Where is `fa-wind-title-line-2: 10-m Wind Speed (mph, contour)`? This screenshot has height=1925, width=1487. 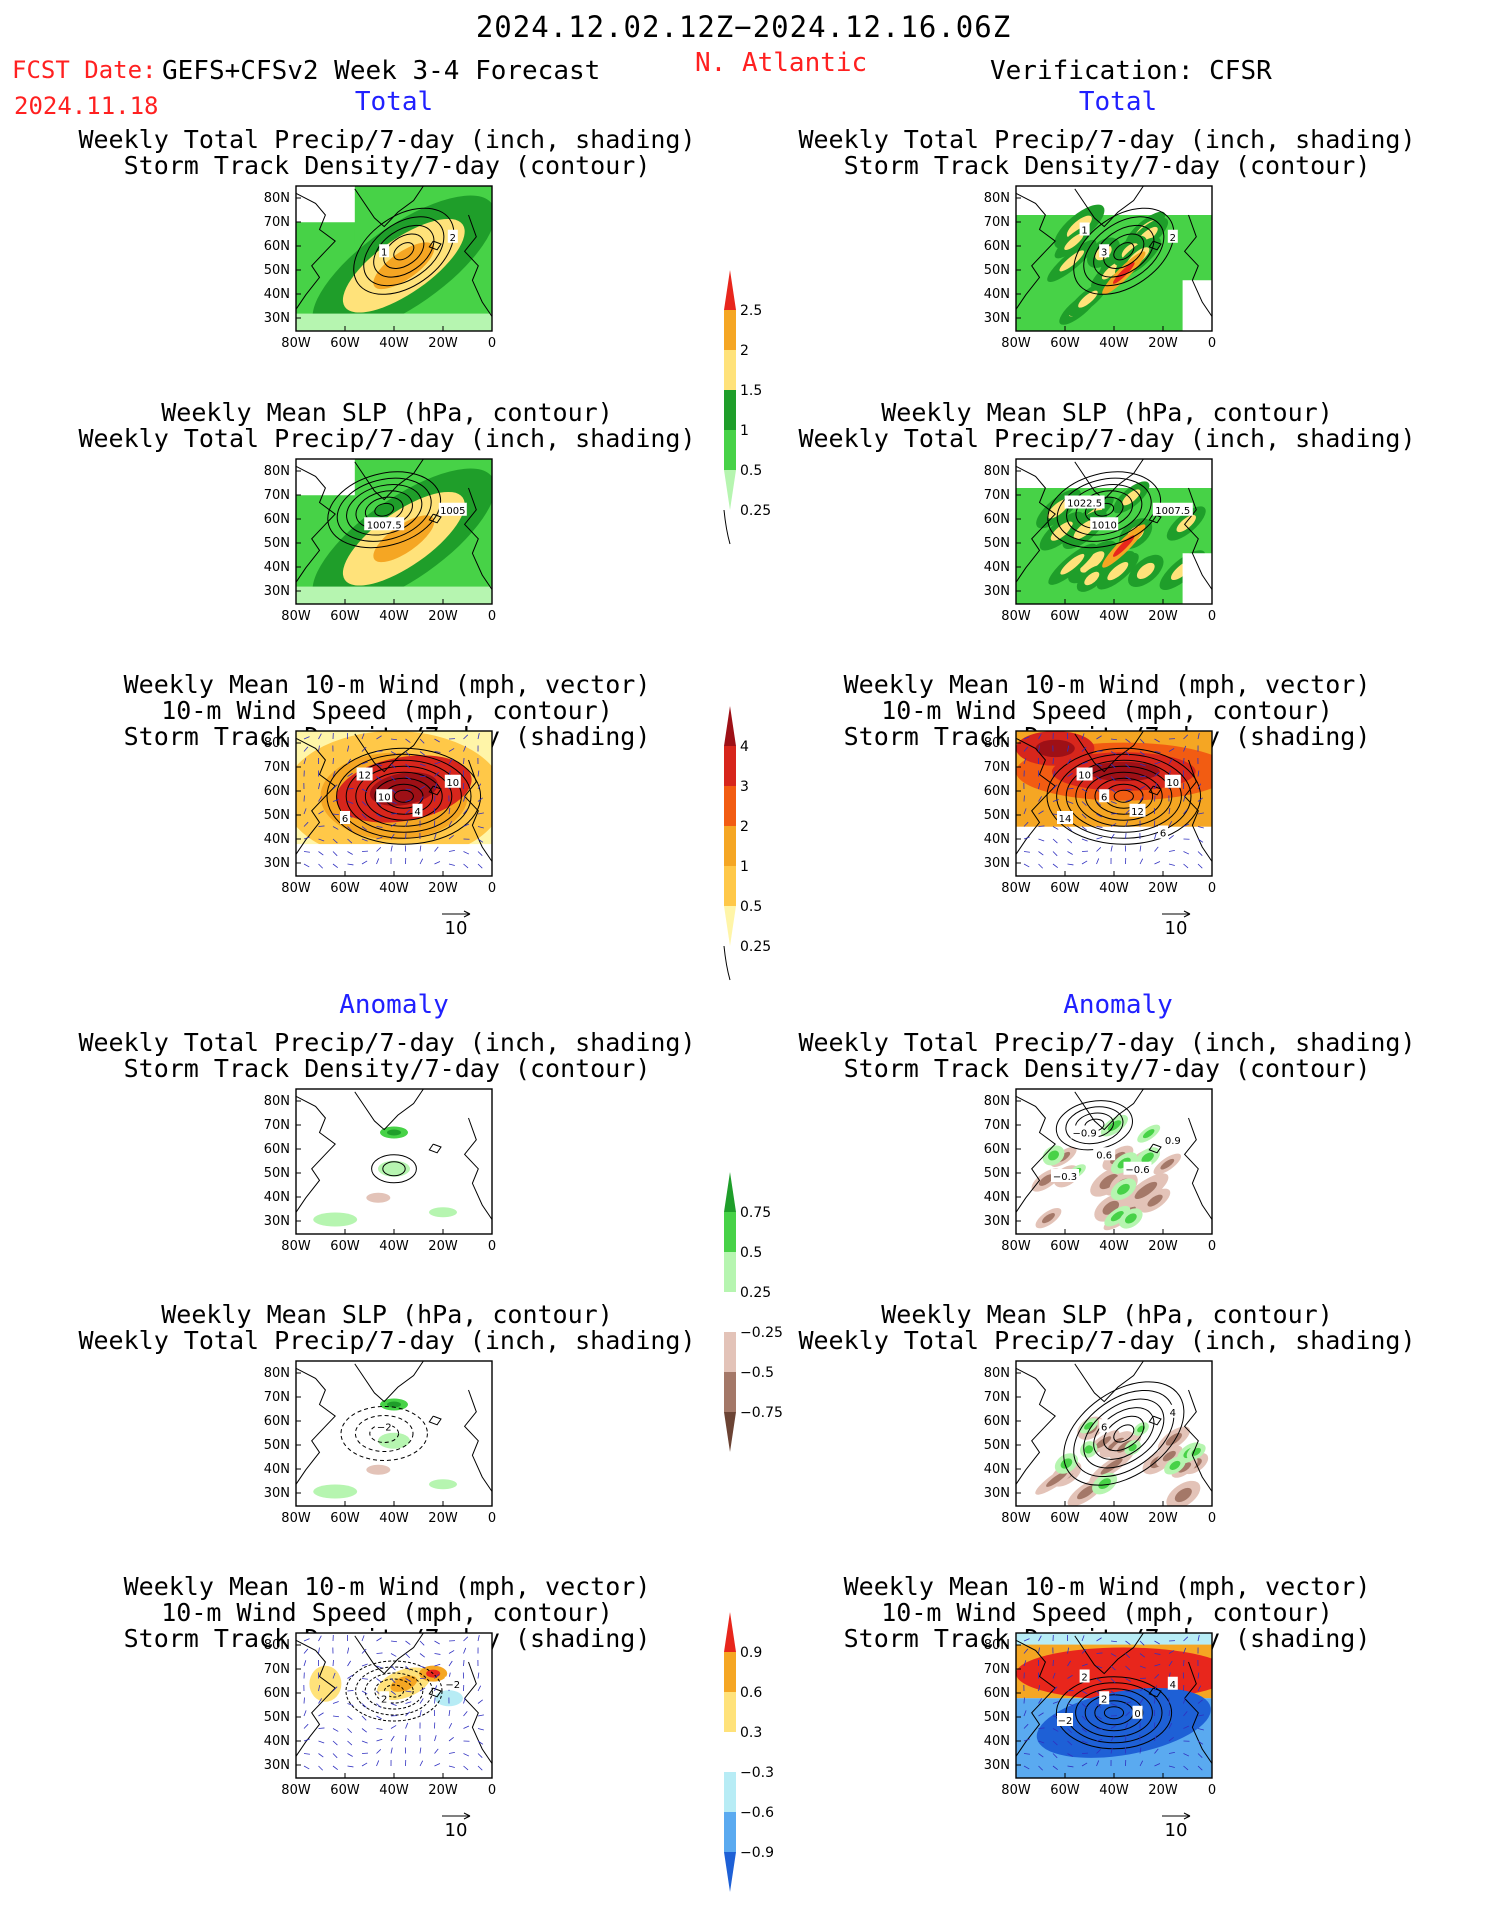 fa-wind-title-line-2: 10-m Wind Speed (mph, contour) is located at coordinates (387, 1612).